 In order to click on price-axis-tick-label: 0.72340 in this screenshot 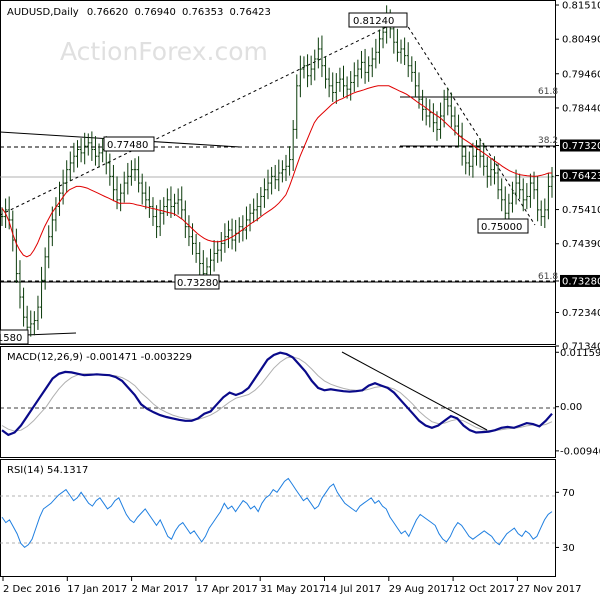, I will do `click(581, 313)`.